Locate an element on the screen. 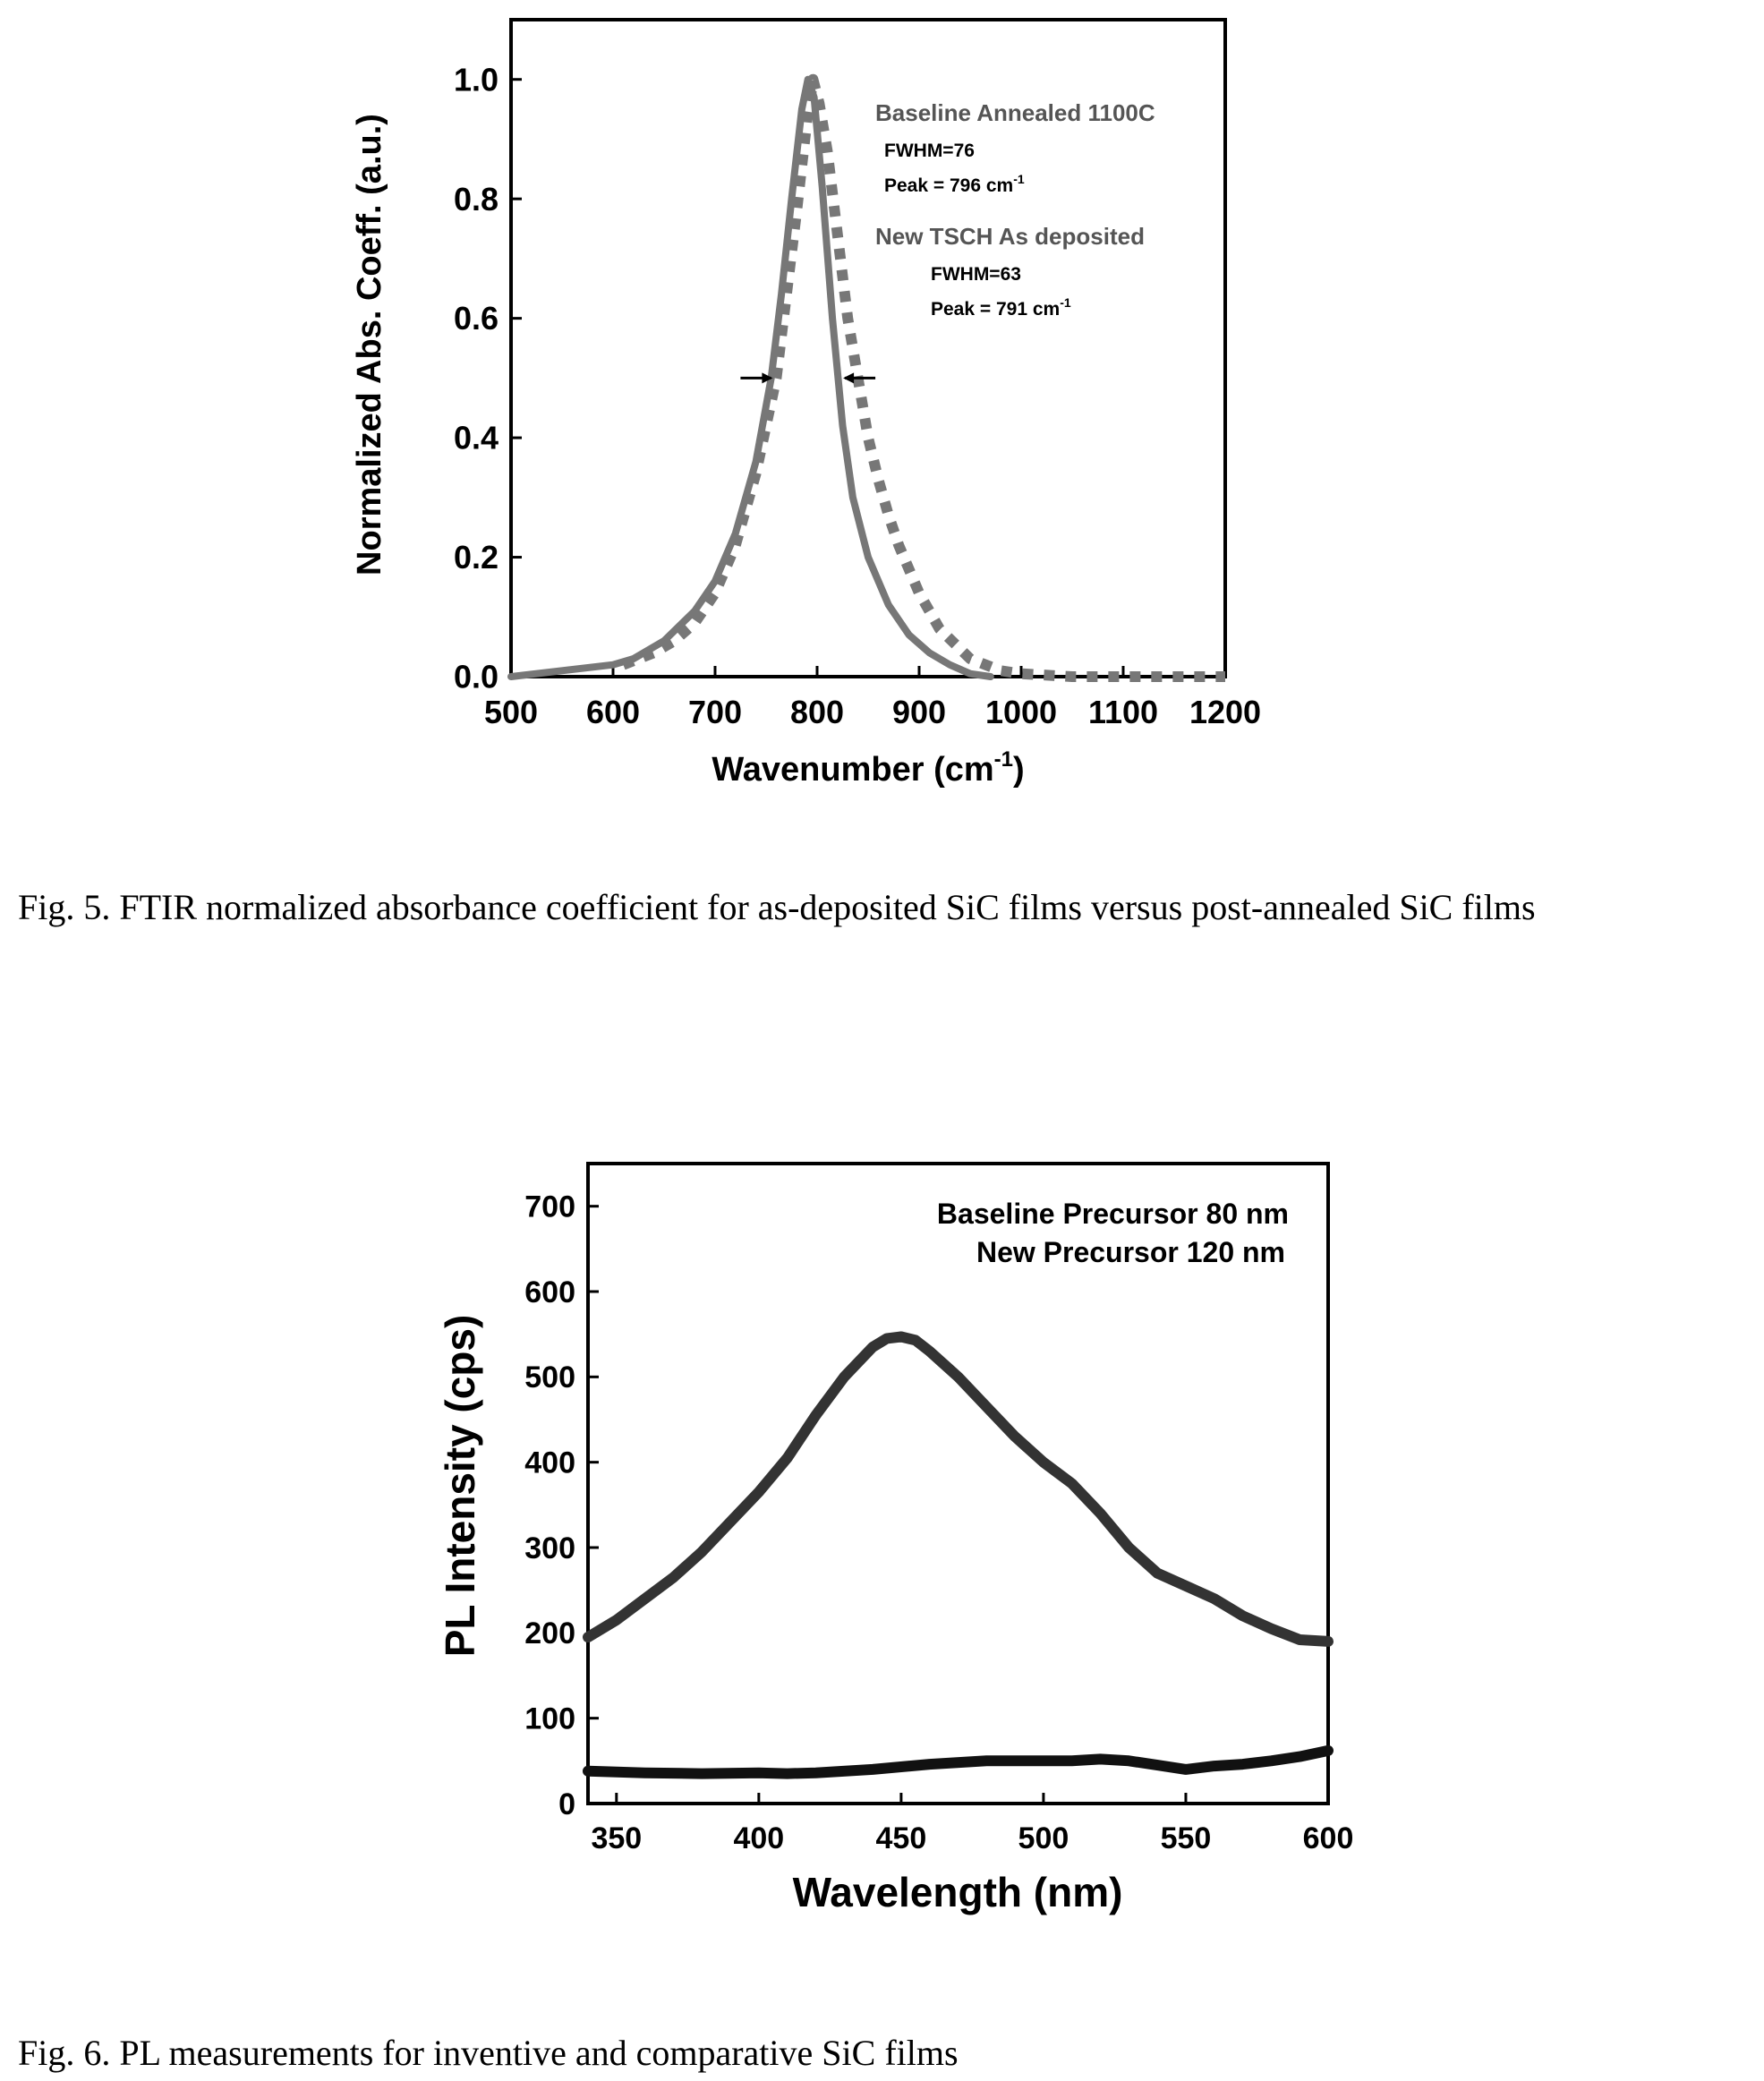 This screenshot has height=2081, width=1764. fig5-series-group is located at coordinates (866, 377).